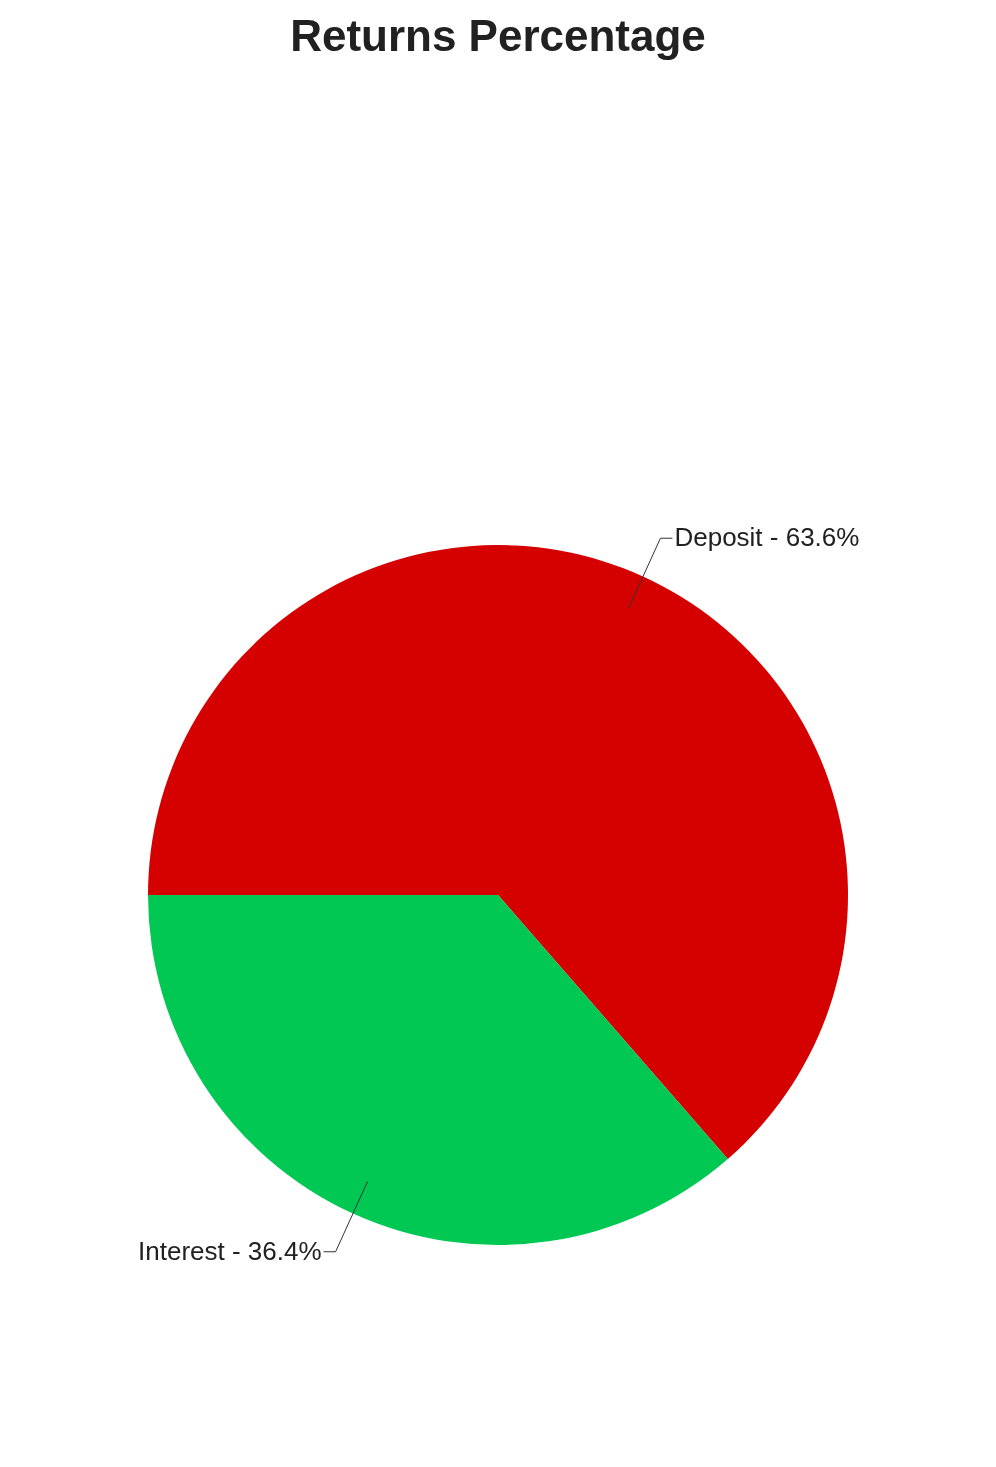  What do you see at coordinates (767, 537) in the screenshot?
I see `slice-label: Deposit - 63.6%` at bounding box center [767, 537].